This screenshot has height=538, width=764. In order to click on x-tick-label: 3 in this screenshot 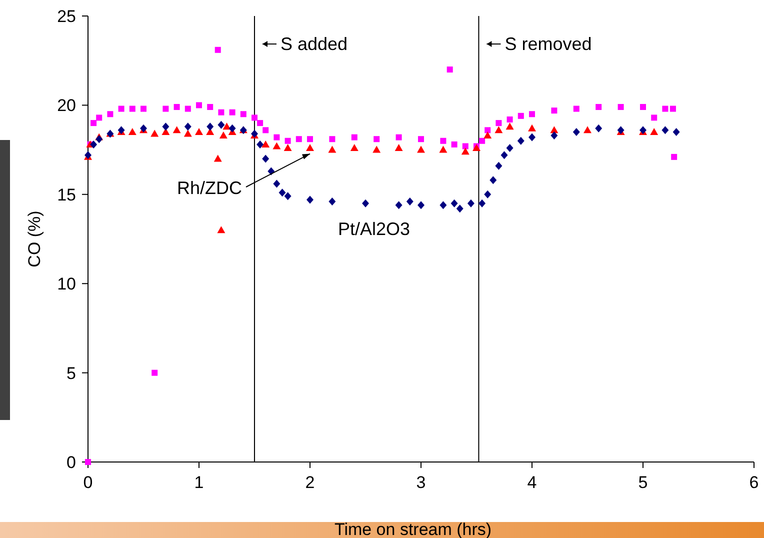, I will do `click(421, 482)`.